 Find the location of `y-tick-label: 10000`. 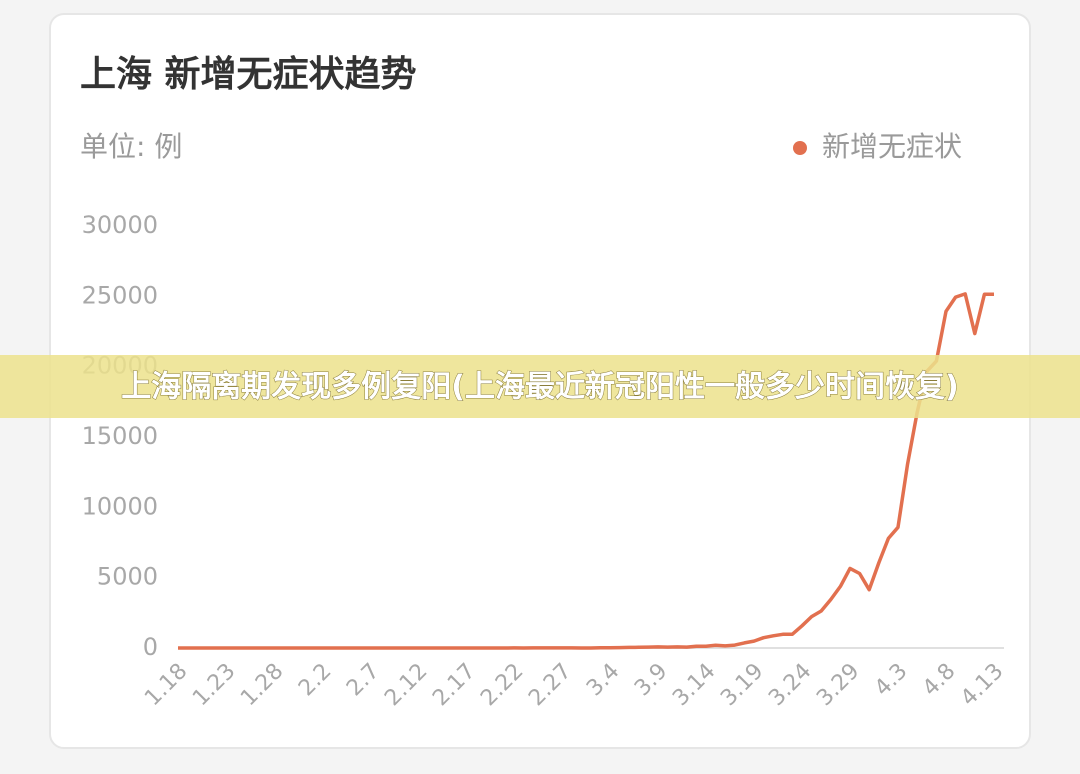

y-tick-label: 10000 is located at coordinates (120, 506).